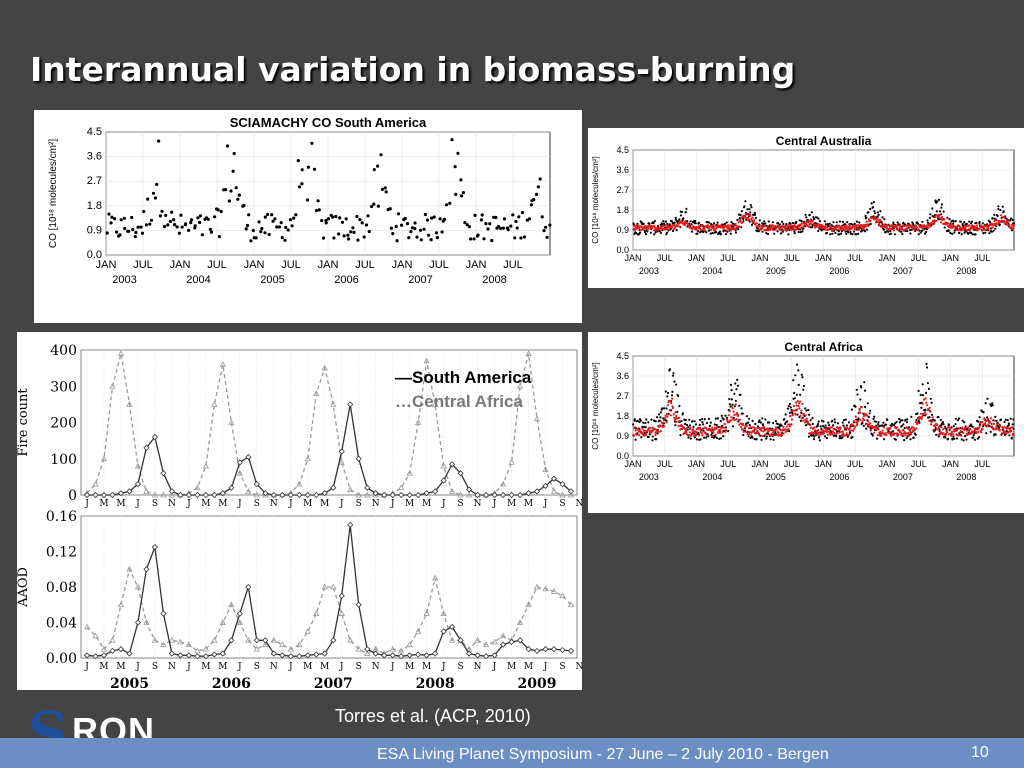  I want to click on plot-frame, so click(329, 422).